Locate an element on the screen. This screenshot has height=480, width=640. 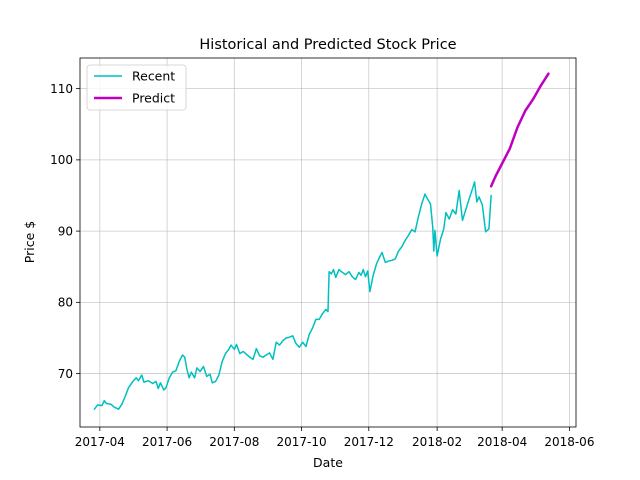
x-tick-label: 2017-08 is located at coordinates (234, 442).